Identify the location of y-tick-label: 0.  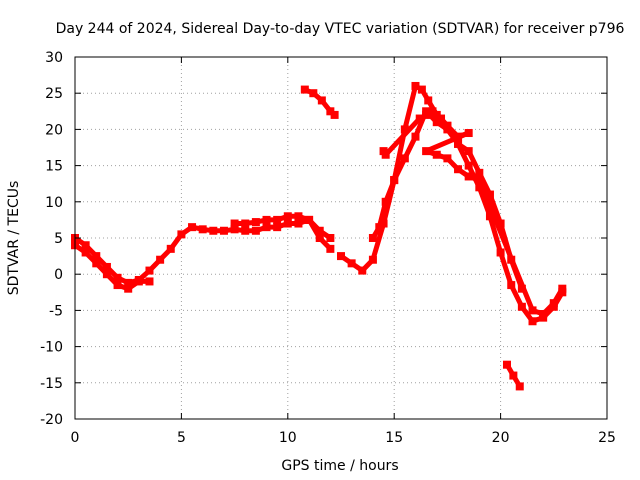
(58, 275).